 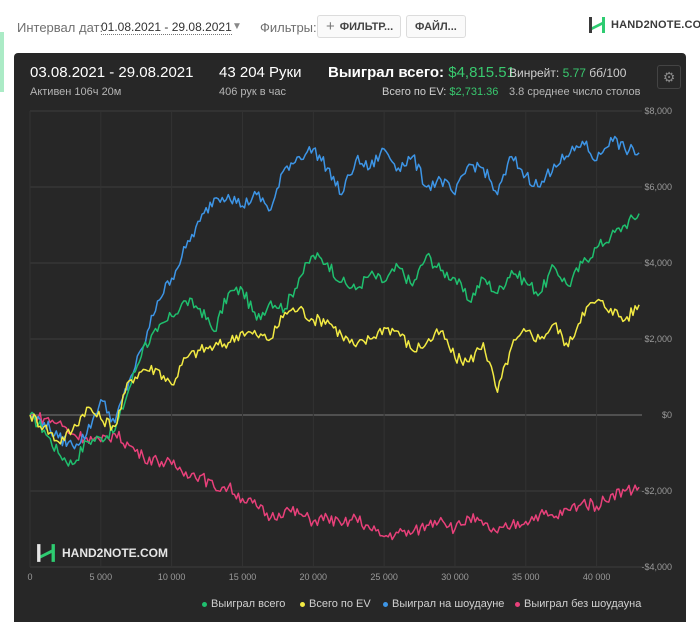 I want to click on session-date-range: 03.08.2021 - 29.08.2021, so click(x=112, y=72).